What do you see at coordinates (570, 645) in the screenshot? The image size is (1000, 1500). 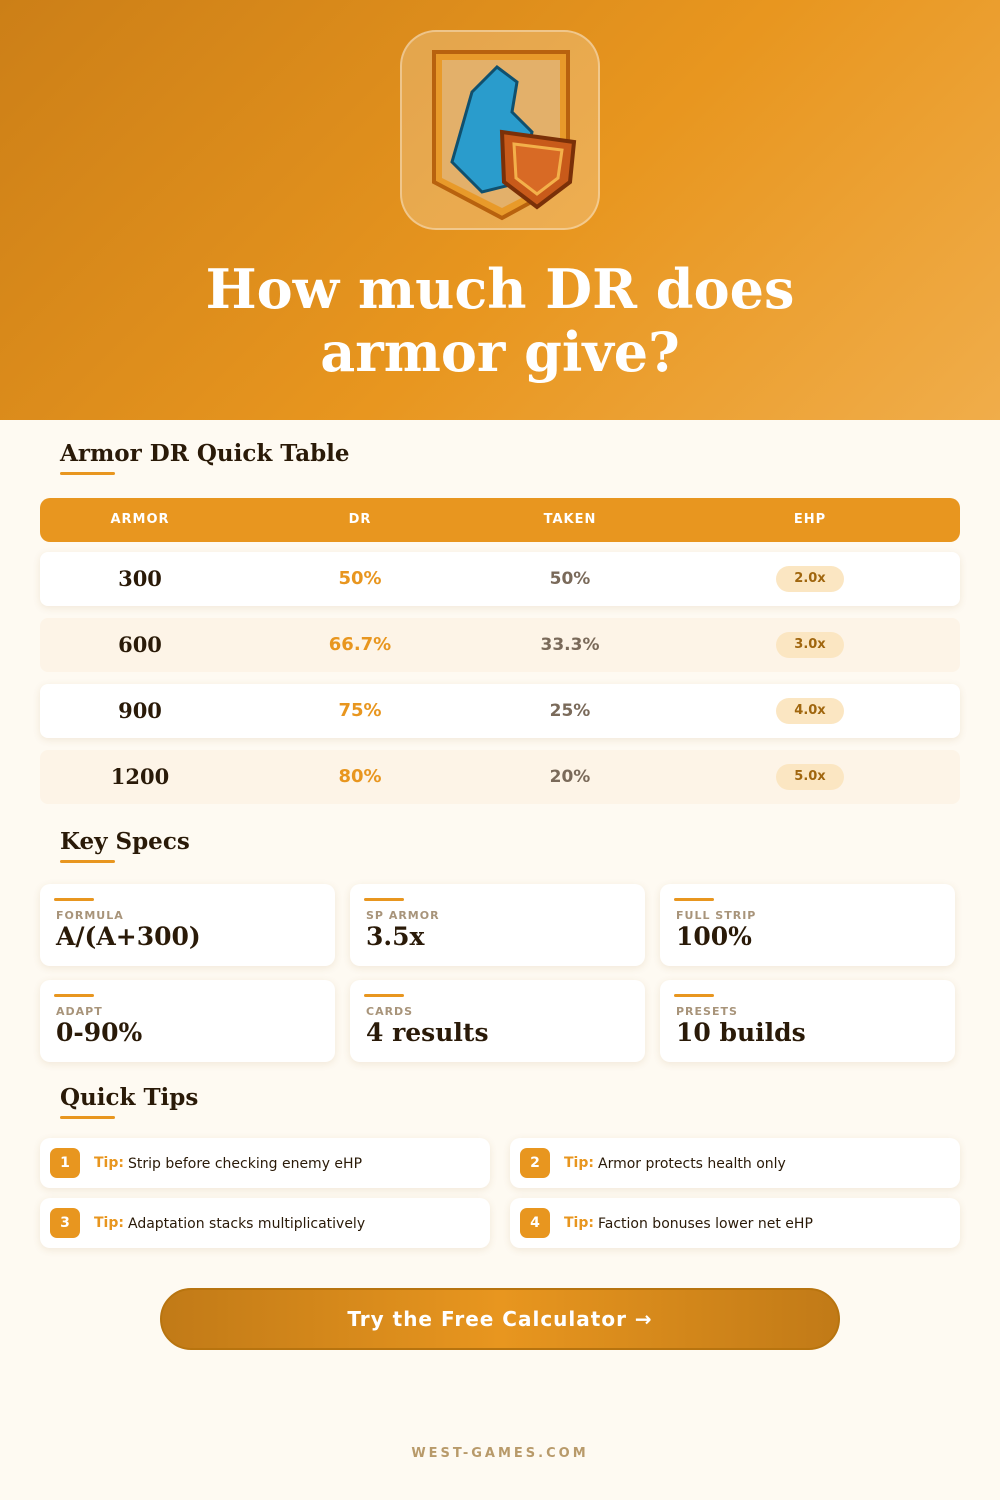 I see `taken-cell: 33.3%` at bounding box center [570, 645].